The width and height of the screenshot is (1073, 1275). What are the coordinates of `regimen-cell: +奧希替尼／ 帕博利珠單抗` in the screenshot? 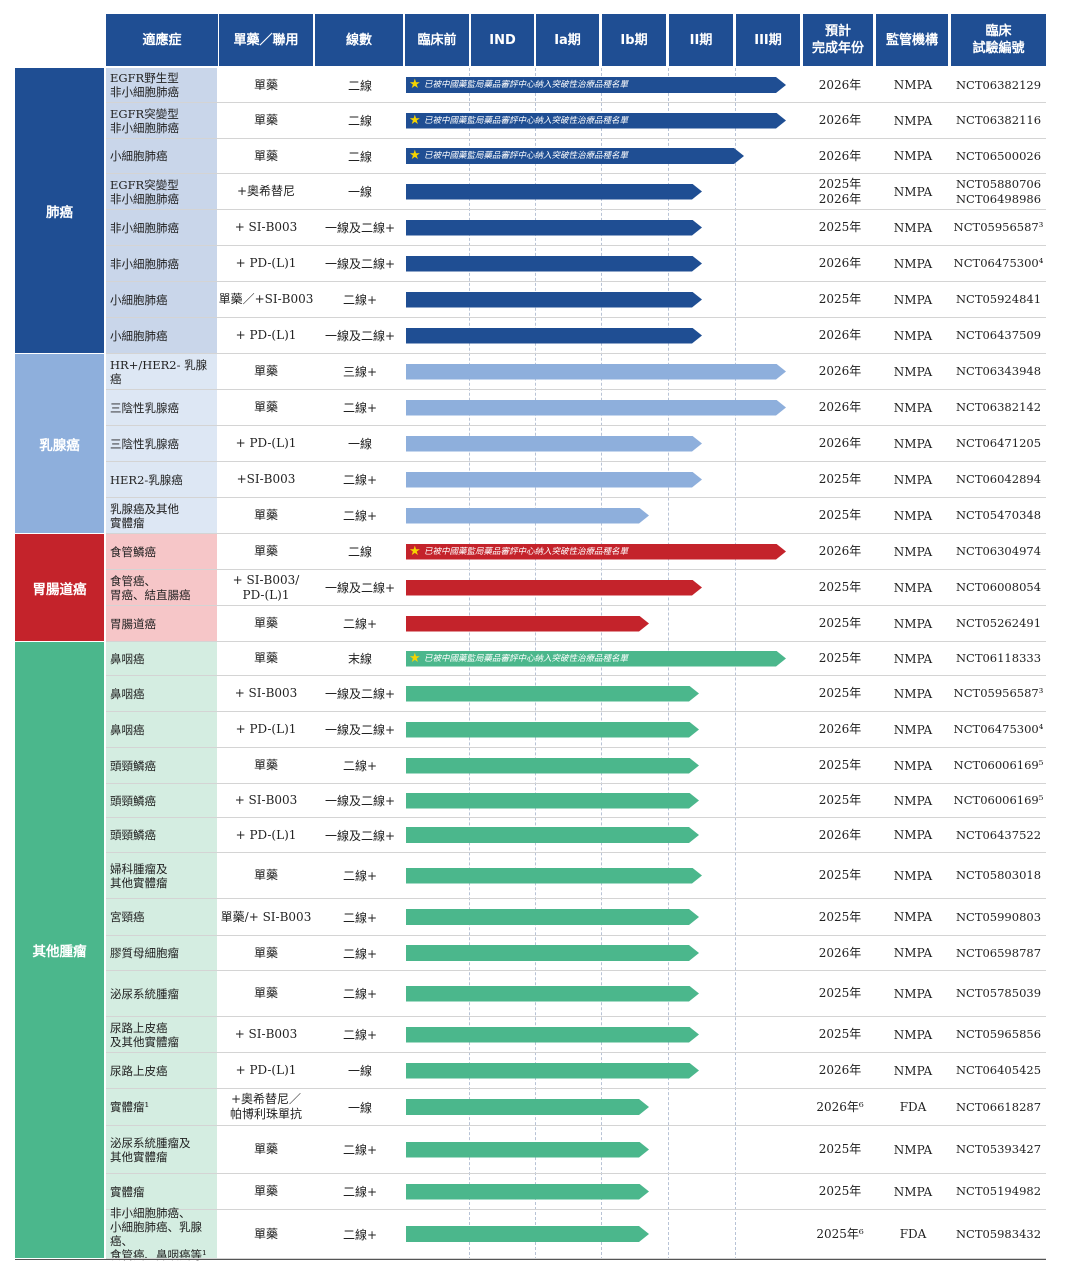 It's located at (265, 1106).